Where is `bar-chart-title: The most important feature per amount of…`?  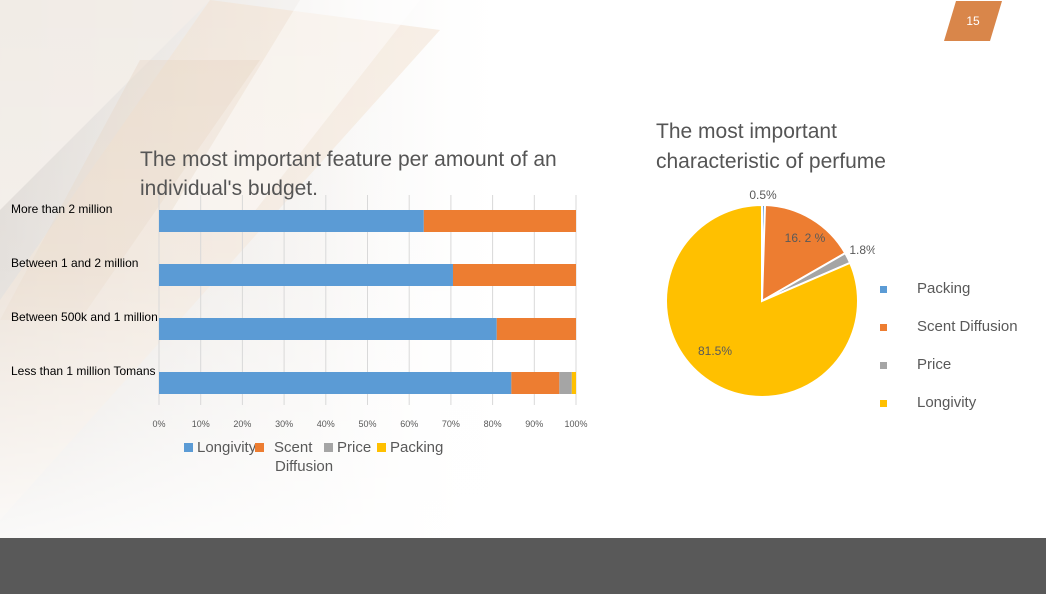 bar-chart-title: The most important feature per amount of… is located at coordinates (348, 174).